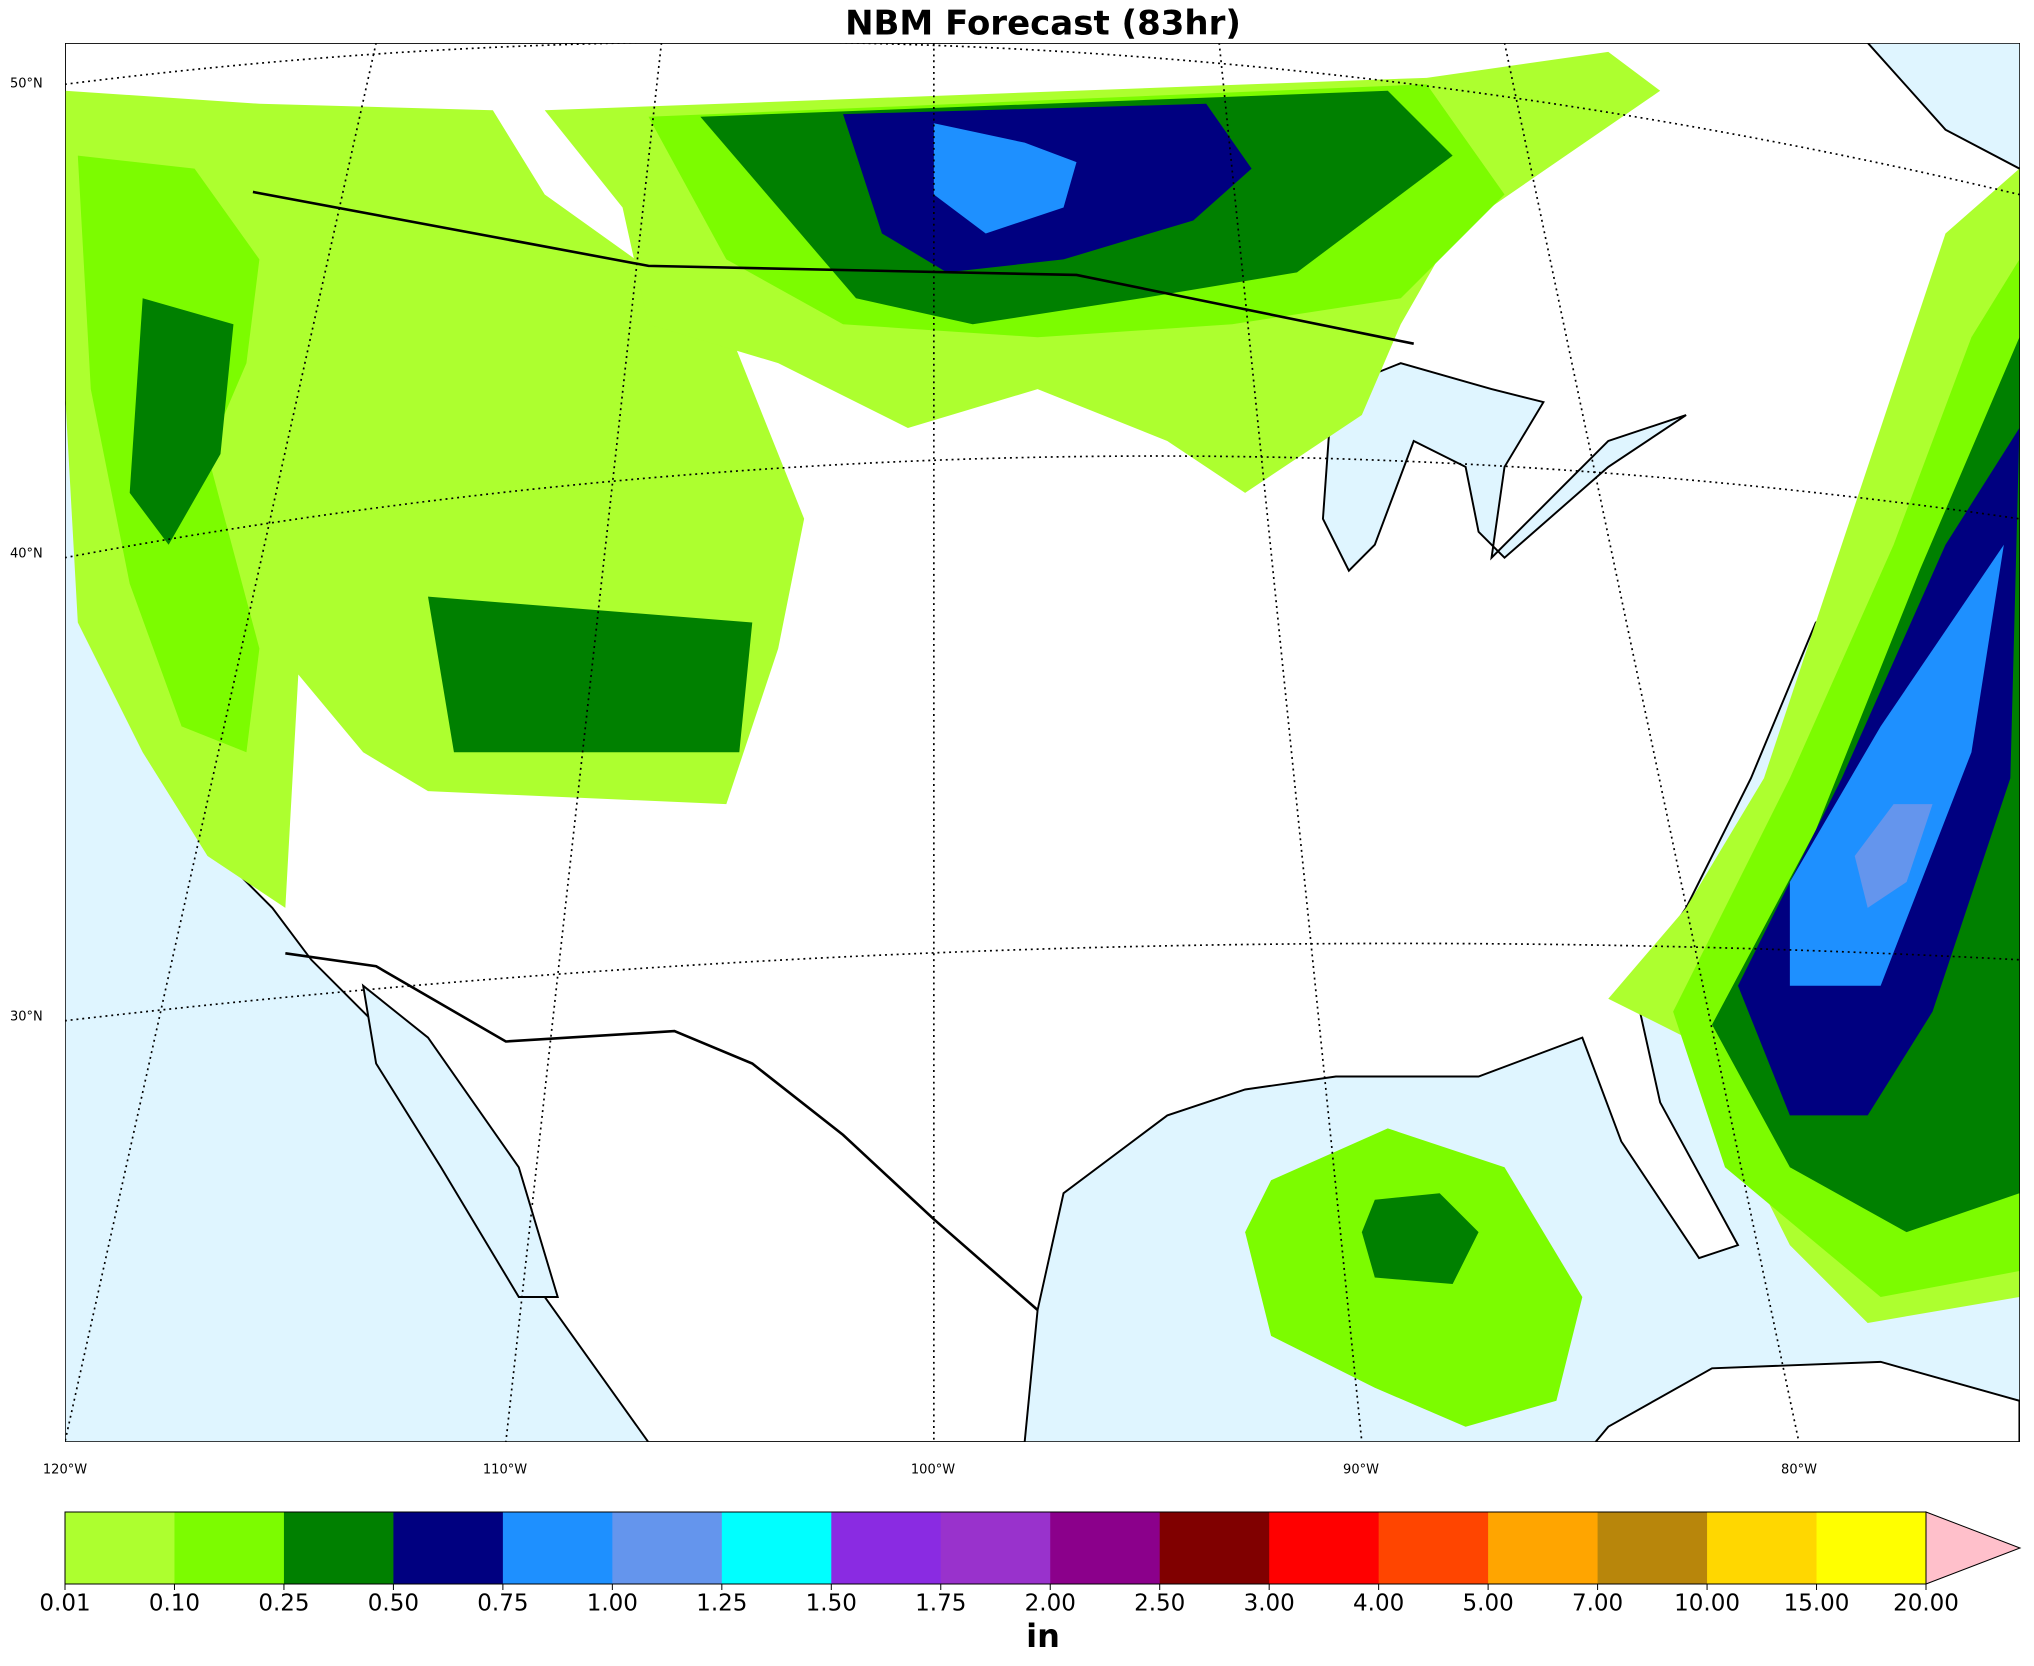  What do you see at coordinates (26, 1017) in the screenshot?
I see `lat-label: 30°N` at bounding box center [26, 1017].